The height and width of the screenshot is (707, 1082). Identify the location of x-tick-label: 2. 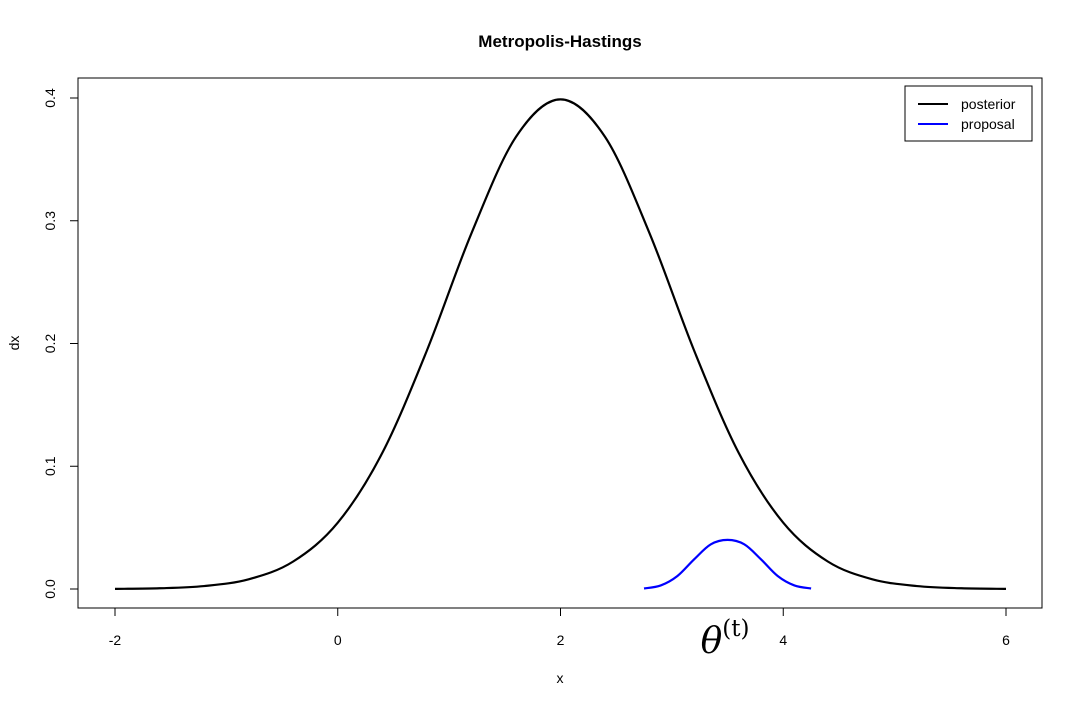
(561, 640).